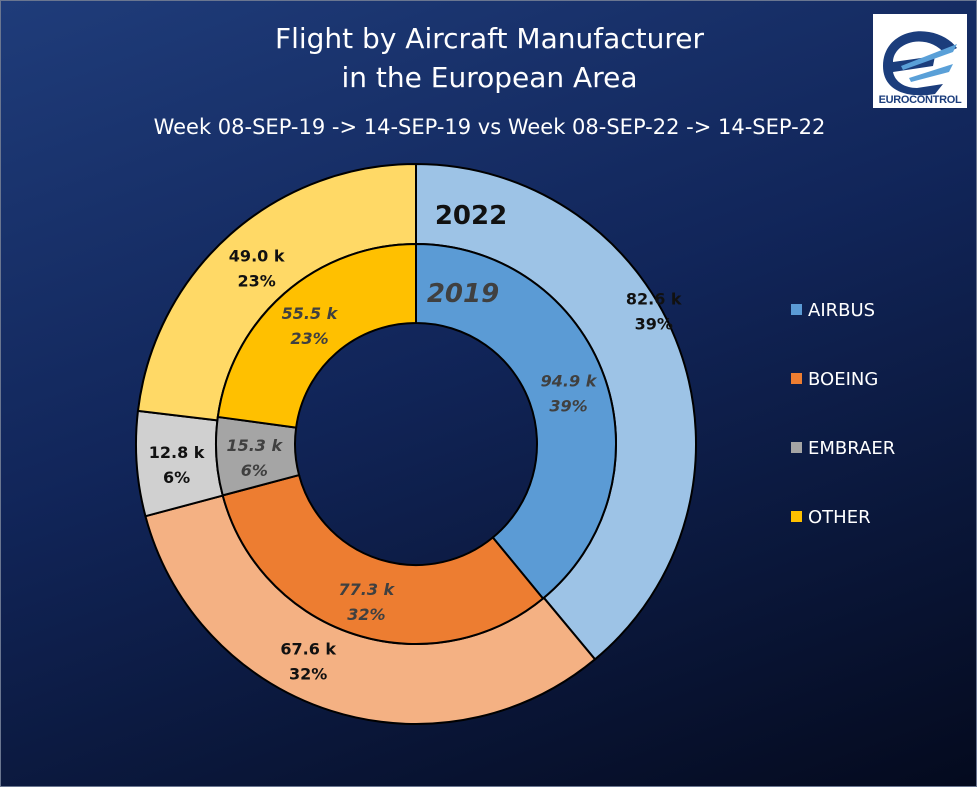 The height and width of the screenshot is (787, 977). I want to click on inner-slice-airbus, so click(516, 421).